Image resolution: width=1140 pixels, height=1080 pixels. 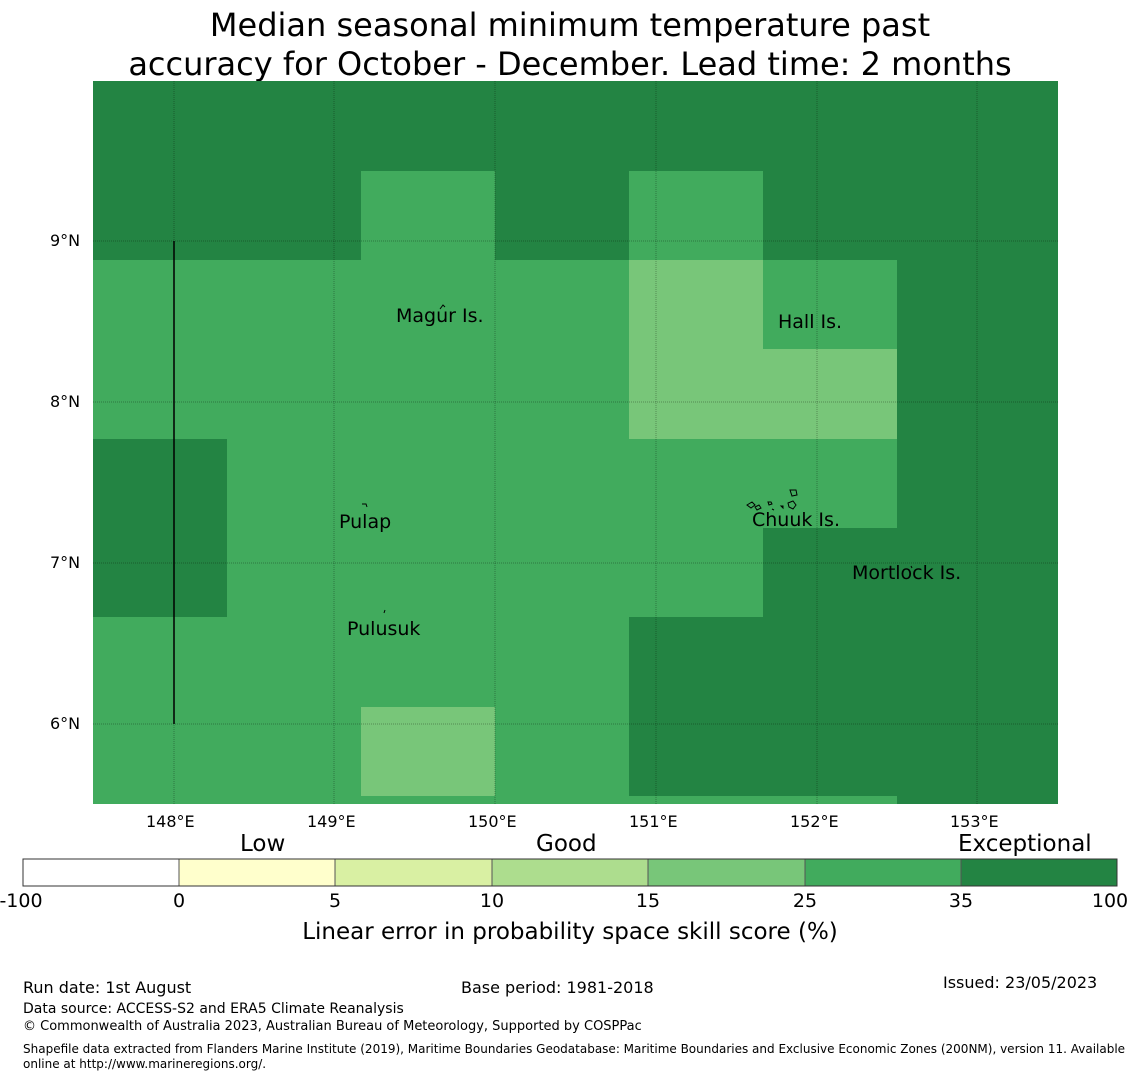 I want to click on lon-label-153e: 153°E, so click(x=974, y=821).